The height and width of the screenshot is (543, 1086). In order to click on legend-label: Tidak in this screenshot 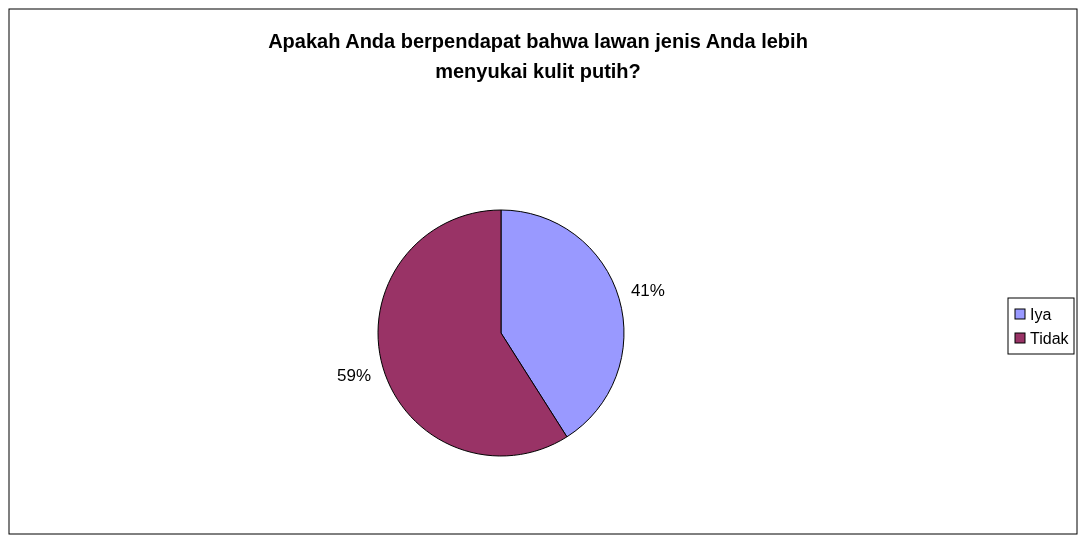, I will do `click(1050, 338)`.